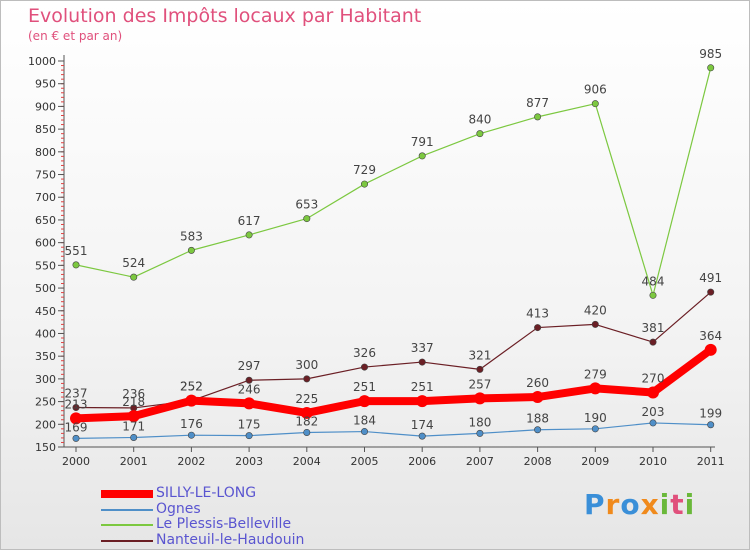 Image resolution: width=750 pixels, height=551 pixels. Describe the element at coordinates (191, 236) in the screenshot. I see `data-label: 583` at that location.